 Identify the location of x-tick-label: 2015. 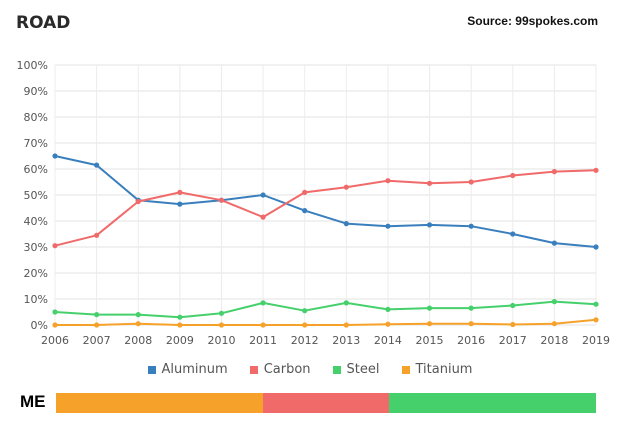
(430, 340).